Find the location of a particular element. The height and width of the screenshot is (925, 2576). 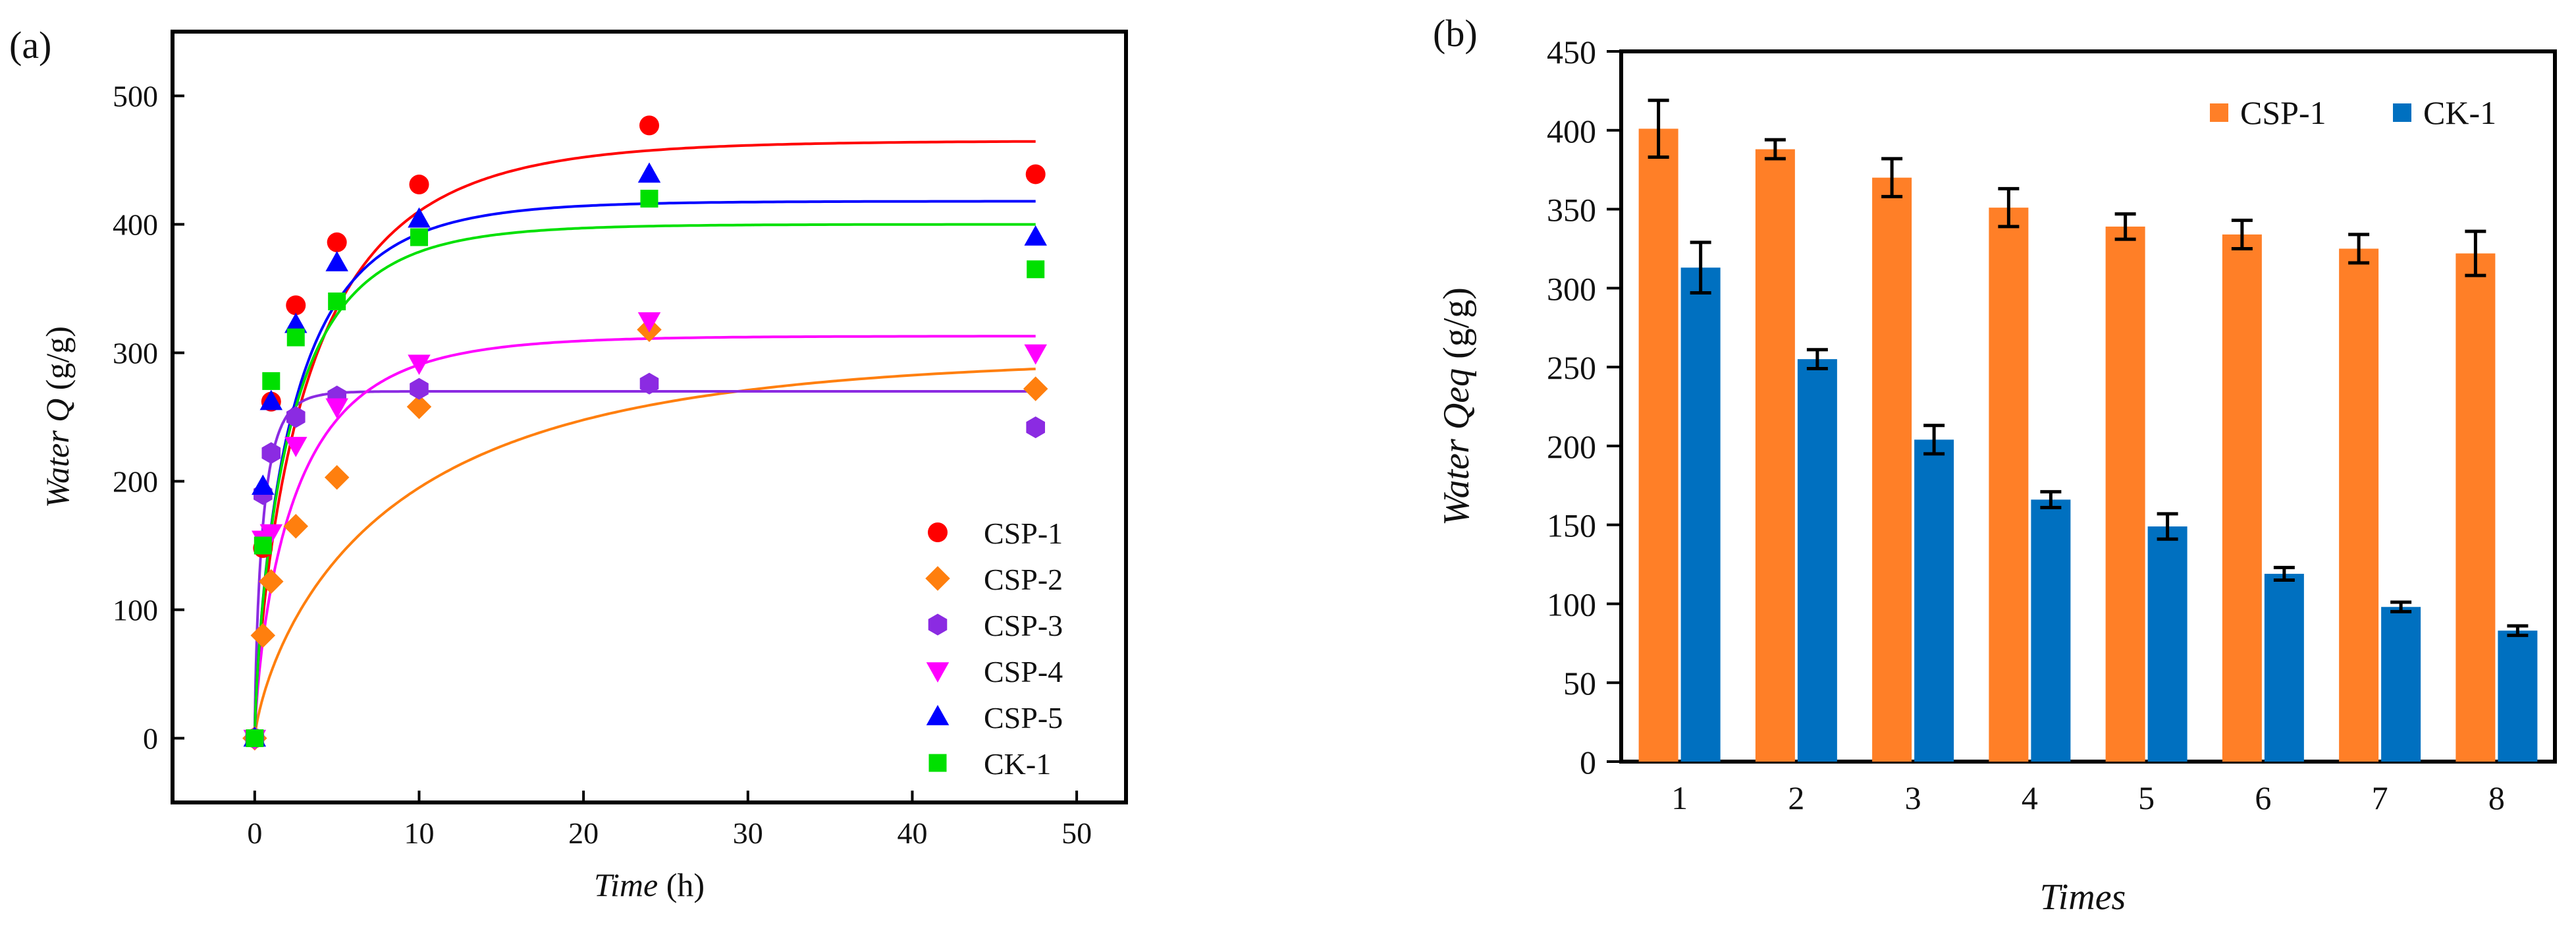

legend-label: CSP-1 is located at coordinates (2283, 112).